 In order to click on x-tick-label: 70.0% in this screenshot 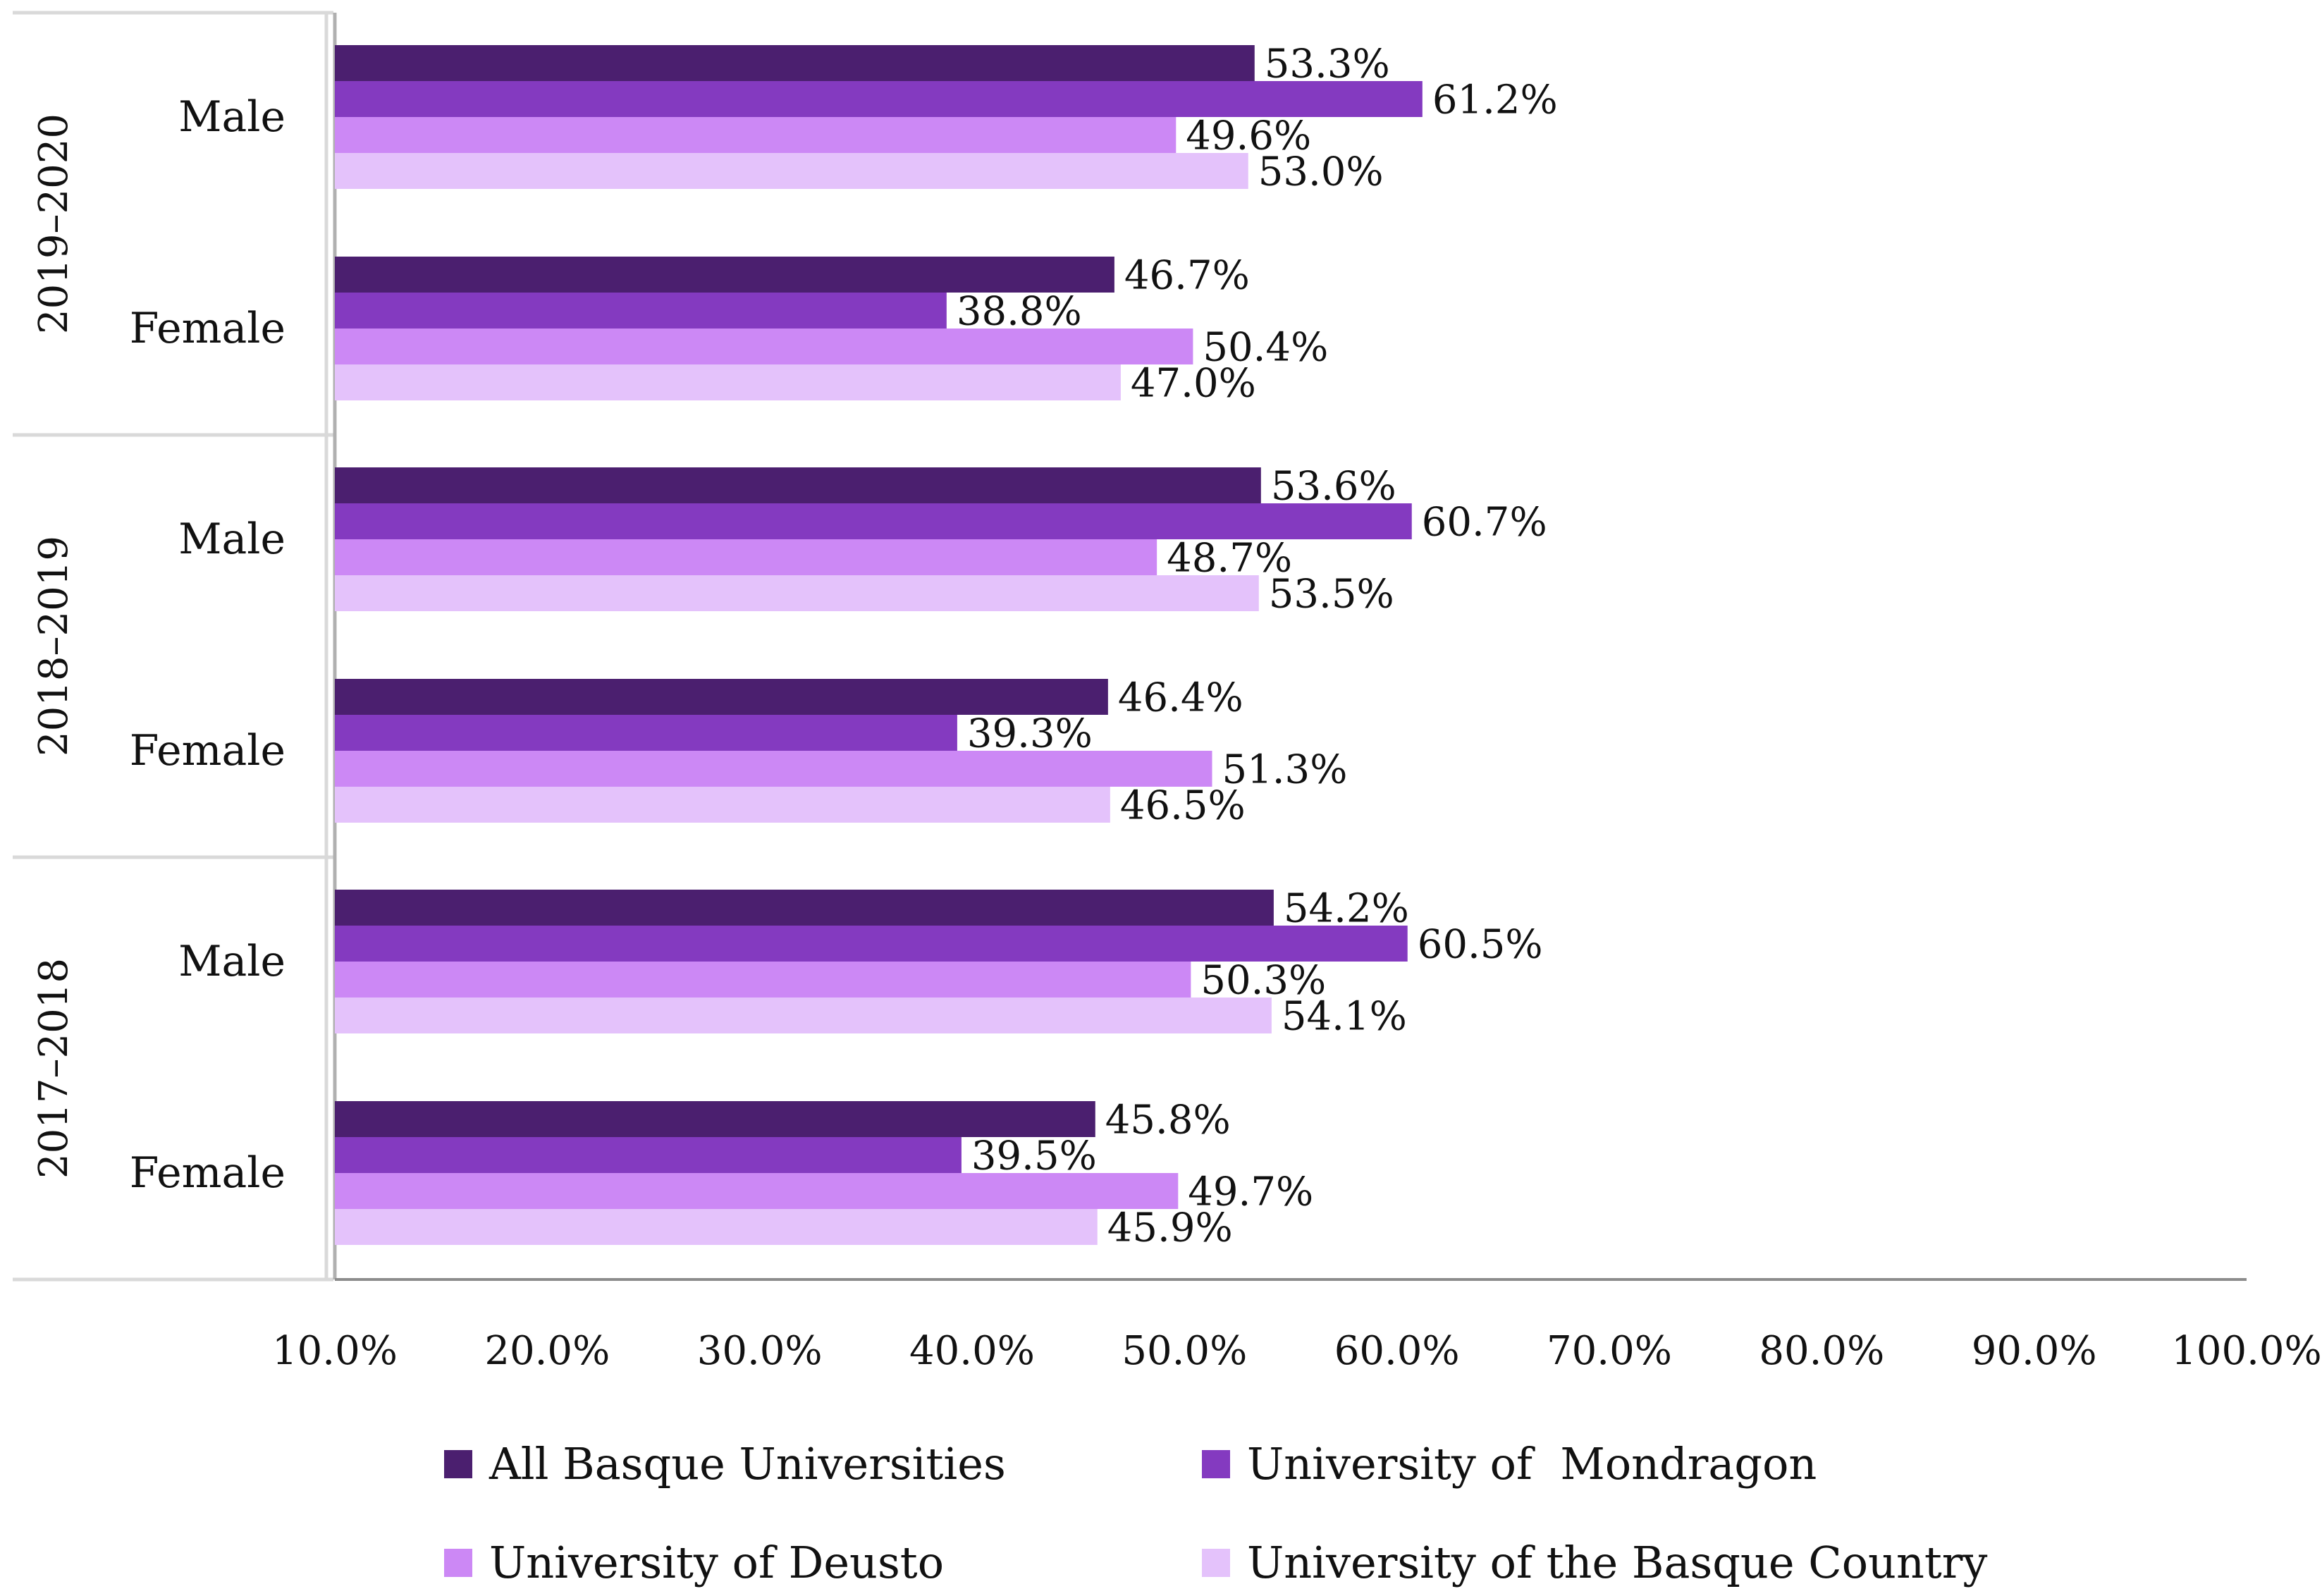, I will do `click(1610, 1351)`.